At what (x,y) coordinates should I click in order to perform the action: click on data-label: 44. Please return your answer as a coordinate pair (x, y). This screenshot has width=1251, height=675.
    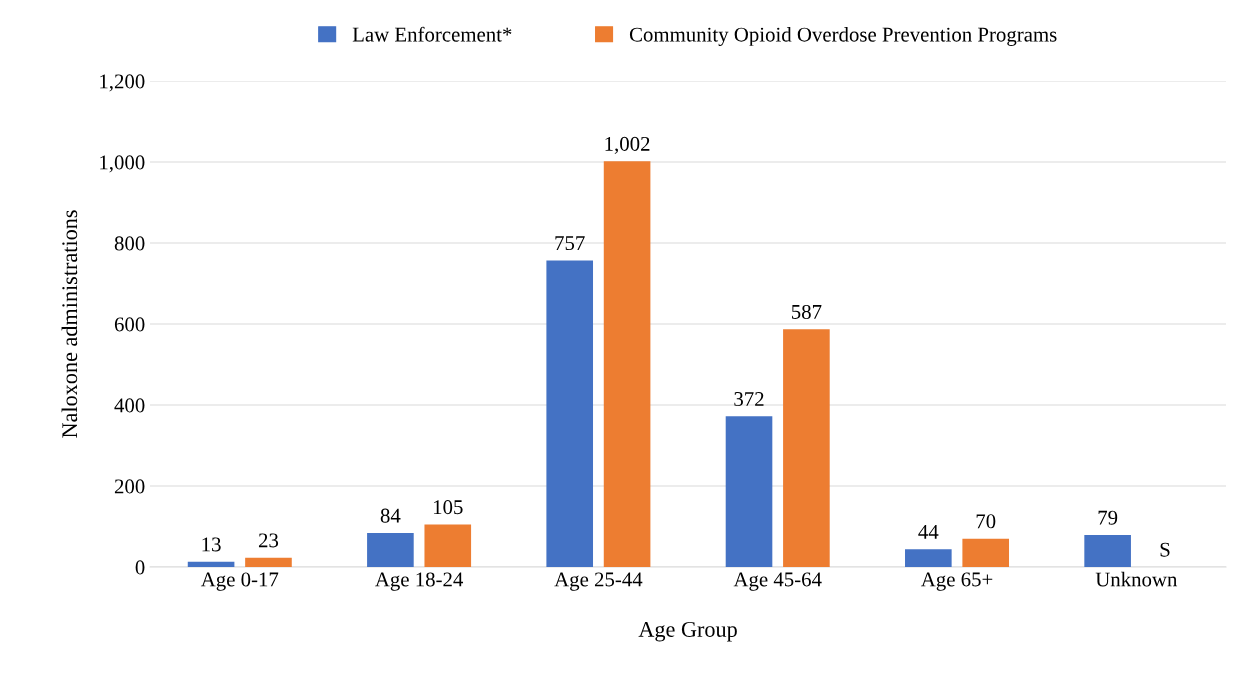
    Looking at the image, I should click on (928, 531).